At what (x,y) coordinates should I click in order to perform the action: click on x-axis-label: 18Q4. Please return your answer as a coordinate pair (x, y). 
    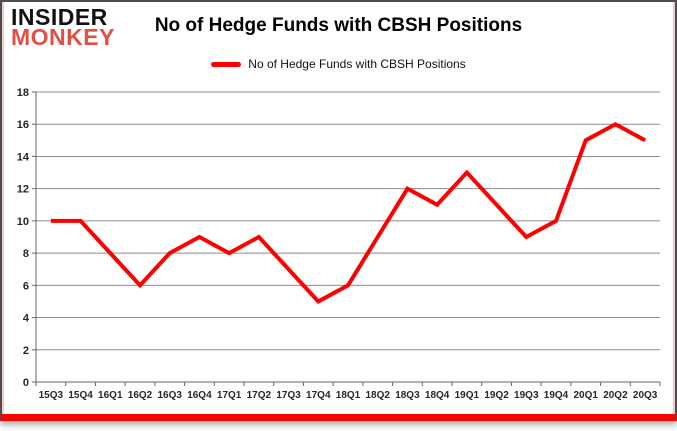
    Looking at the image, I should click on (437, 395).